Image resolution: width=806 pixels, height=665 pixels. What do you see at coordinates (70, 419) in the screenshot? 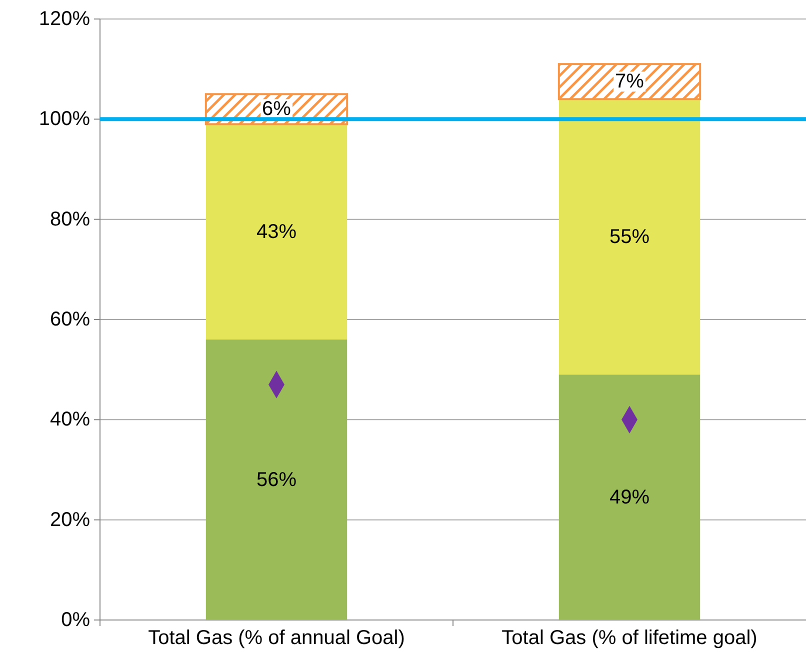
I see `y-tick-label: 40%` at bounding box center [70, 419].